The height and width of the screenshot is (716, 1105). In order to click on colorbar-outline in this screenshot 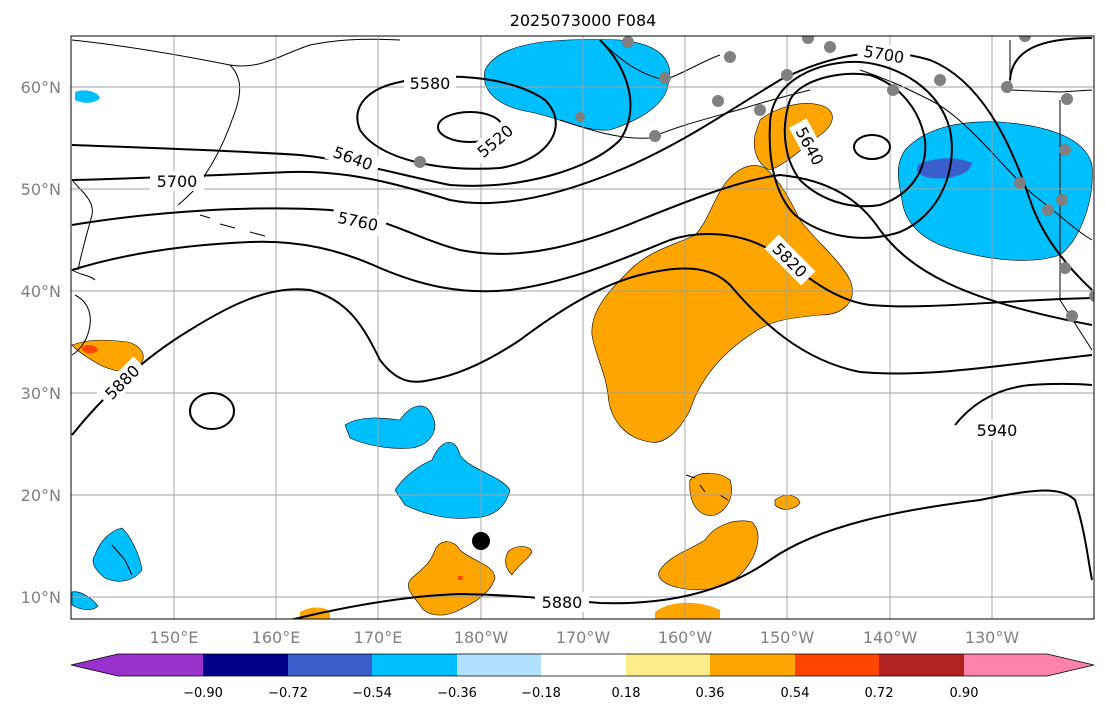, I will do `click(582, 665)`.